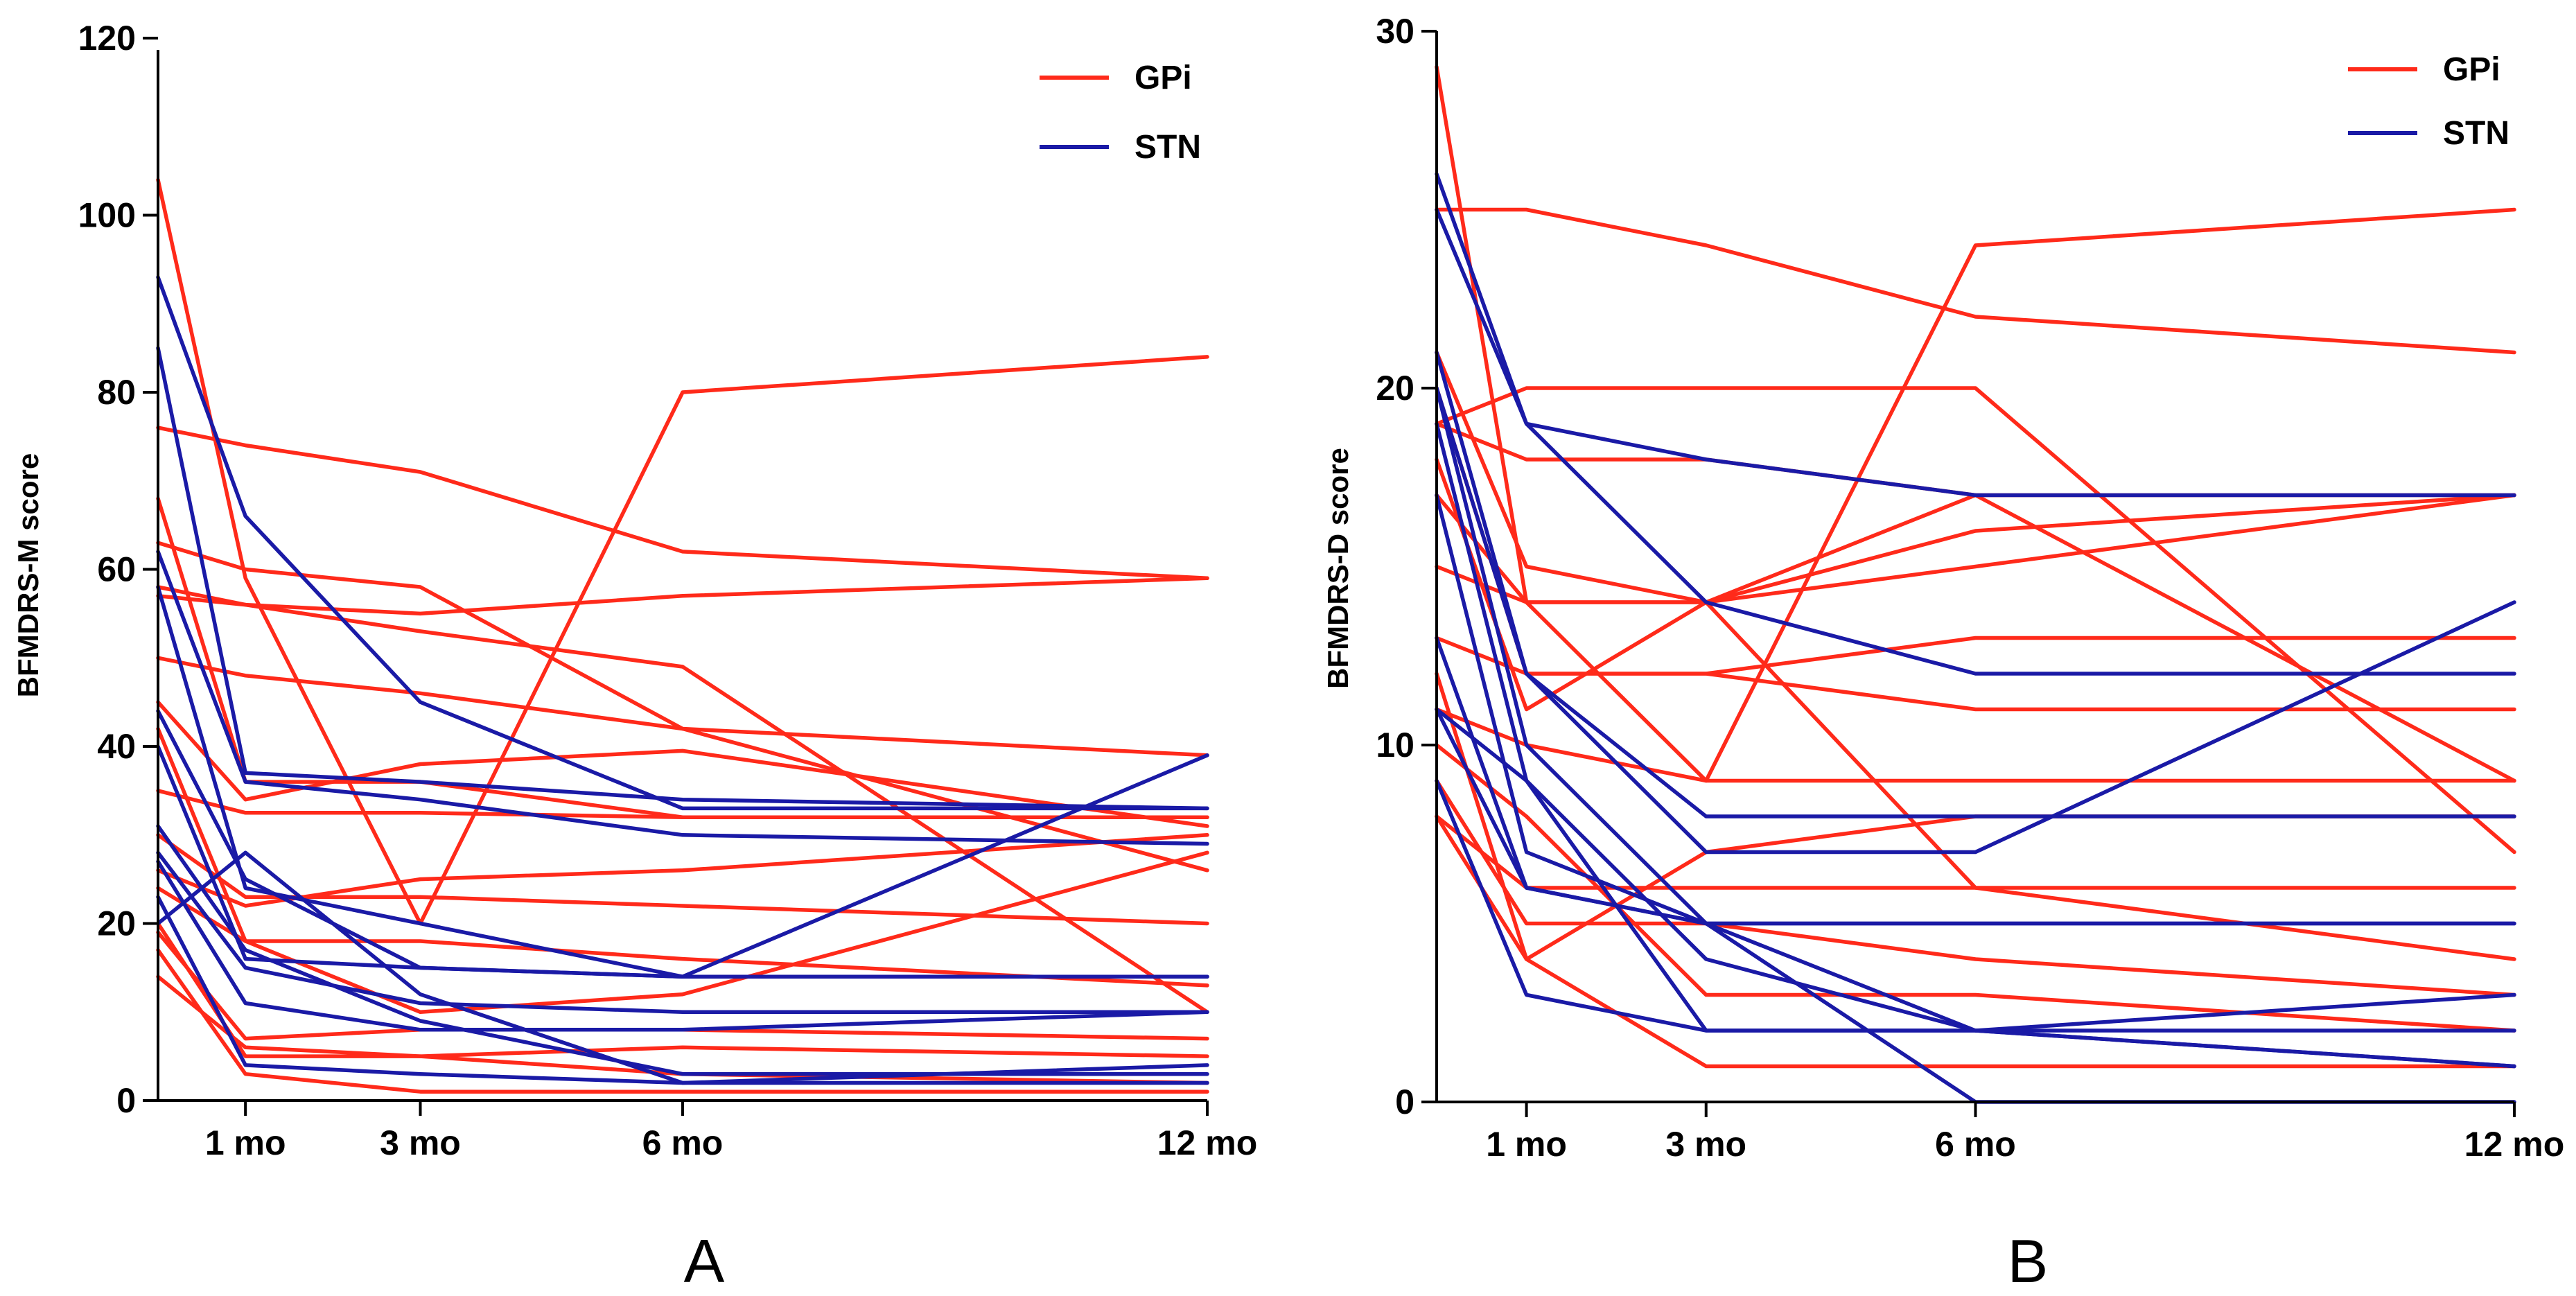 This screenshot has height=1296, width=2576. What do you see at coordinates (107, 215) in the screenshot?
I see `y-tick-label: 100` at bounding box center [107, 215].